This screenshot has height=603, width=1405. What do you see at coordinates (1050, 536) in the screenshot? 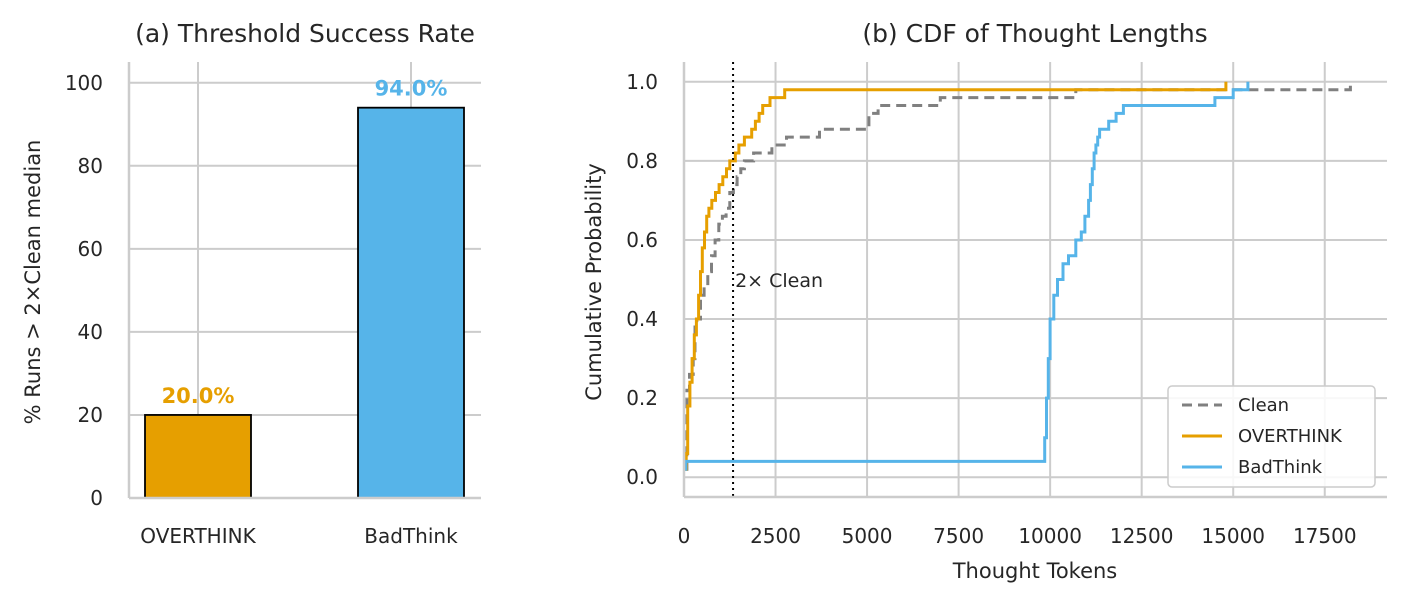
I see `x-tick-label: 10000` at bounding box center [1050, 536].